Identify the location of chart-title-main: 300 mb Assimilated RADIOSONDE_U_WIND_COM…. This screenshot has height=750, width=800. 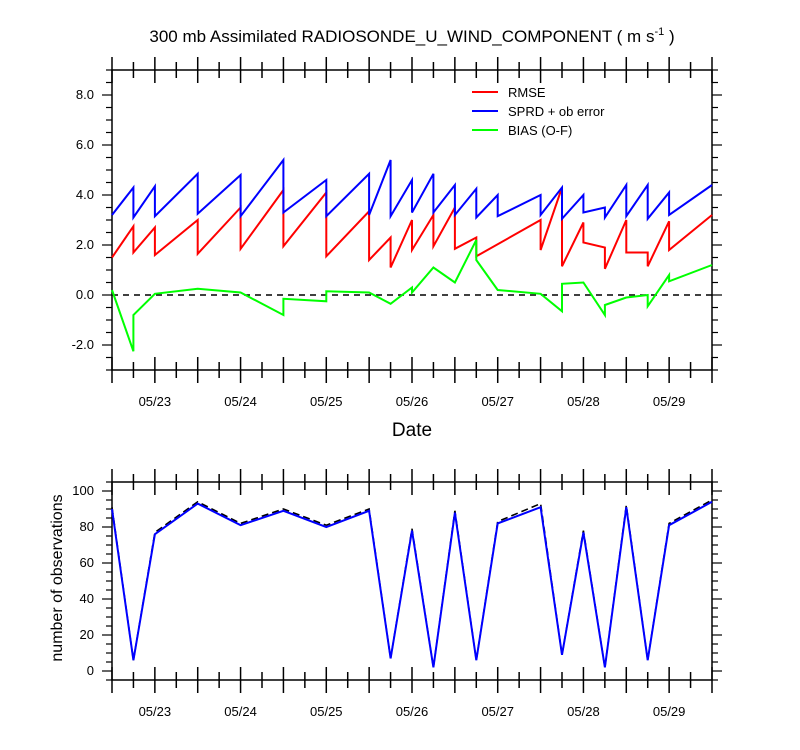
(401, 36).